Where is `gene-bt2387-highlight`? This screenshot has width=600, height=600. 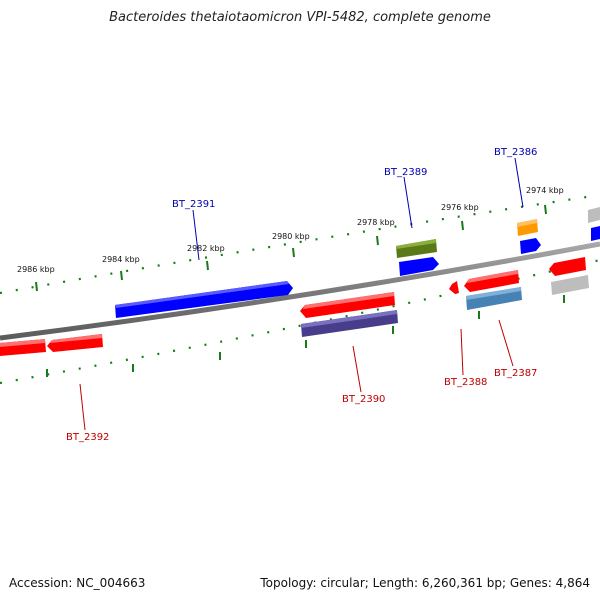 gene-bt2387-highlight is located at coordinates (492, 276).